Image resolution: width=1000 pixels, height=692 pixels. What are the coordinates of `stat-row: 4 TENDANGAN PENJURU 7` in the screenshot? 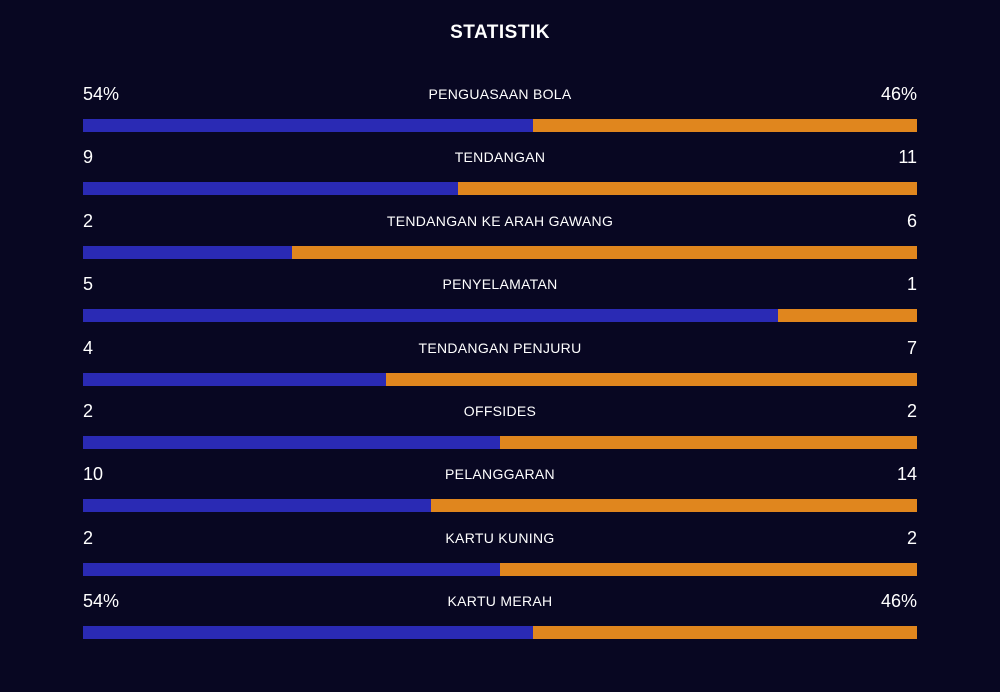 It's located at (500, 365).